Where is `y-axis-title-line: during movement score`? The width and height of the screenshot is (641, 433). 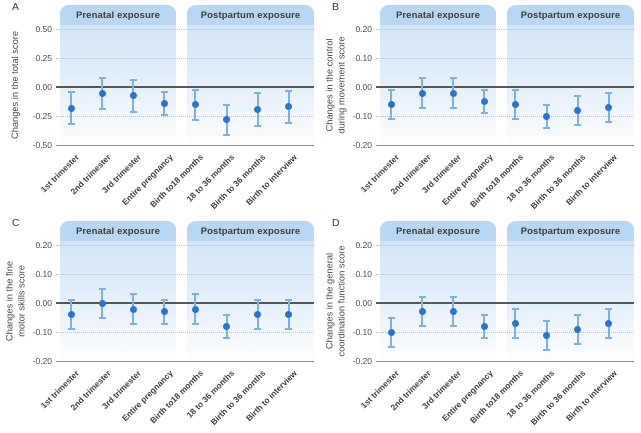 y-axis-title-line: during movement score is located at coordinates (341, 85).